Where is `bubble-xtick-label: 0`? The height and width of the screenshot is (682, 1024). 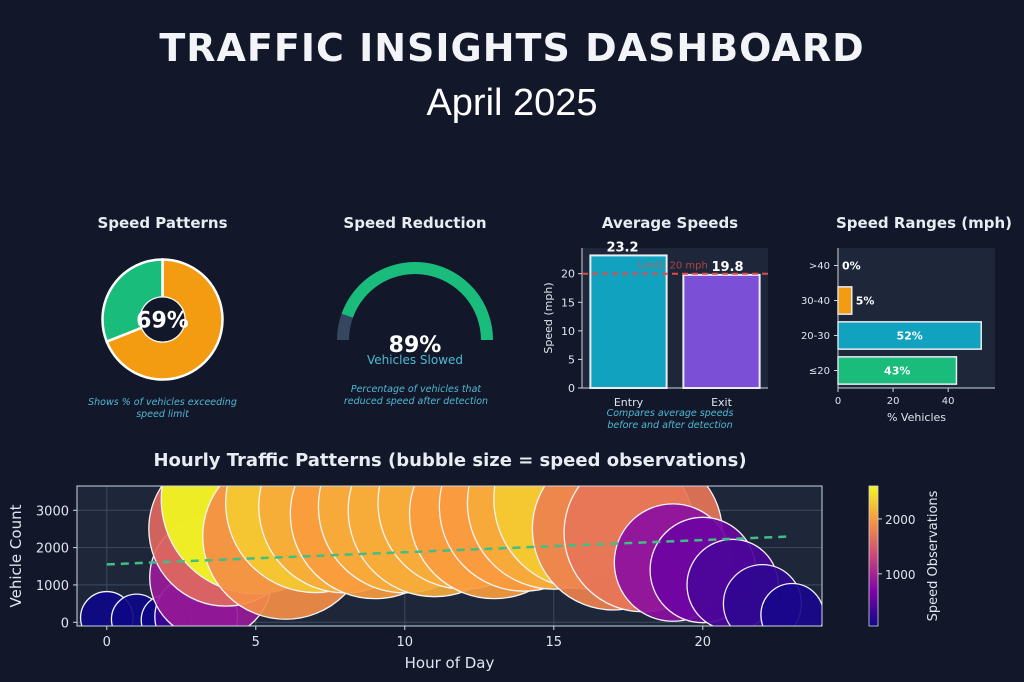 bubble-xtick-label: 0 is located at coordinates (107, 642).